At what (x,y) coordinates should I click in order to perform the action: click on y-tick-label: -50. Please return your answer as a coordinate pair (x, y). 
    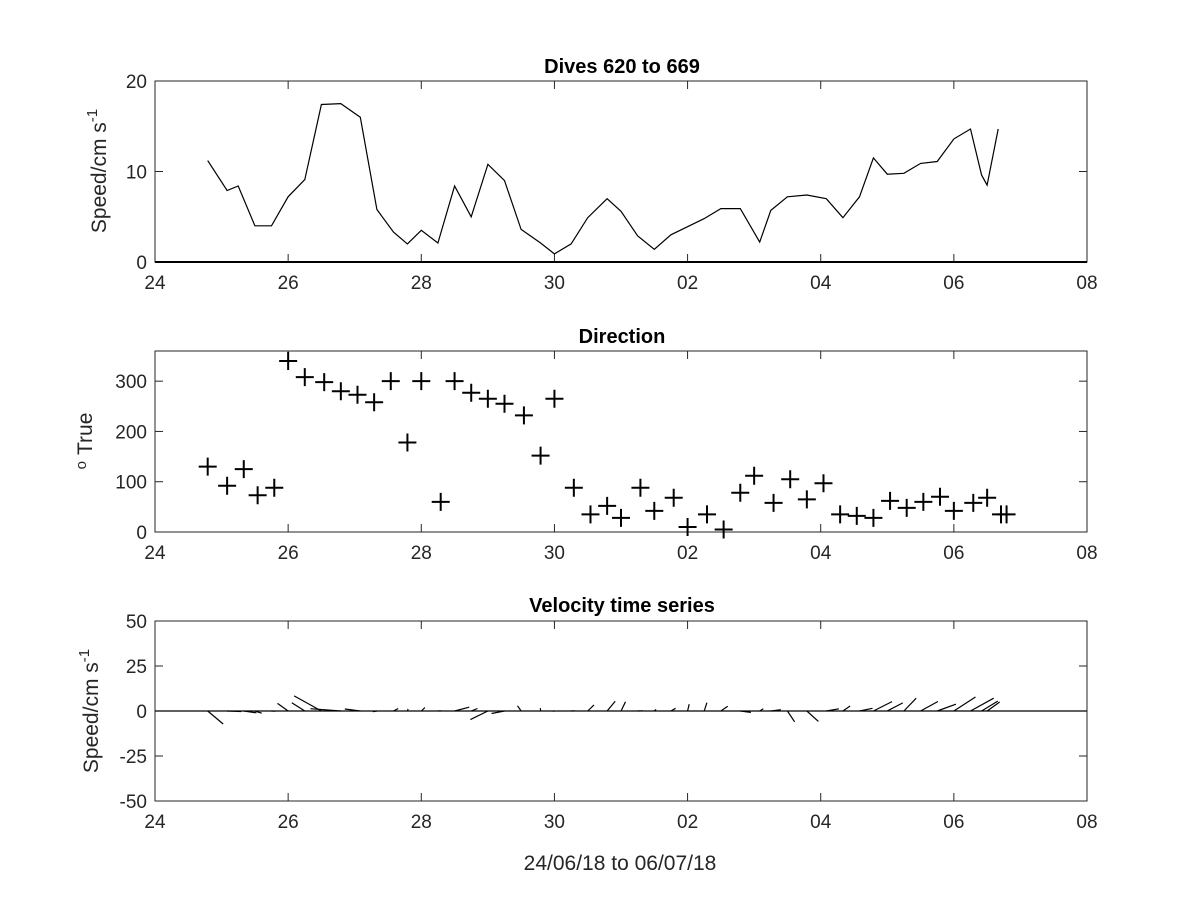
    Looking at the image, I should click on (133, 802).